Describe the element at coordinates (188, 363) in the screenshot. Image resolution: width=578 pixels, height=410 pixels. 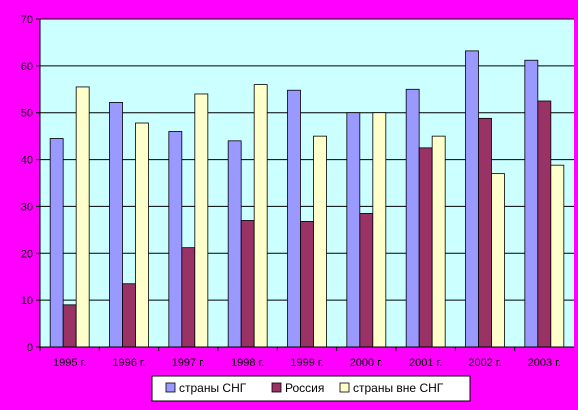
I see `x-tick-label: 1997 г.` at that location.